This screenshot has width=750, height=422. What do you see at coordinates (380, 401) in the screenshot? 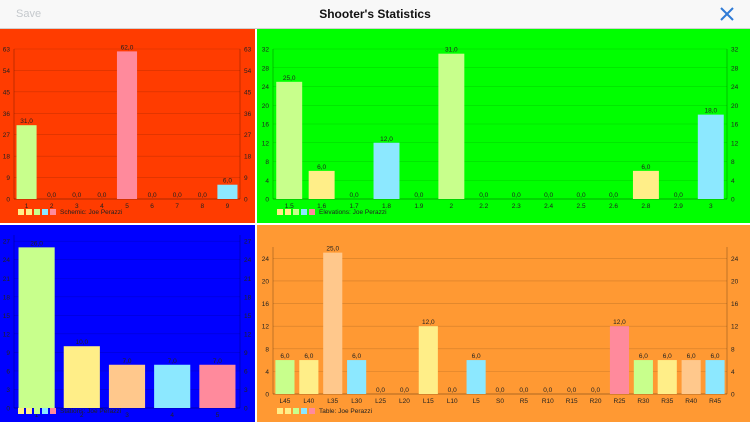
I see `x-tick-label: L25` at bounding box center [380, 401].